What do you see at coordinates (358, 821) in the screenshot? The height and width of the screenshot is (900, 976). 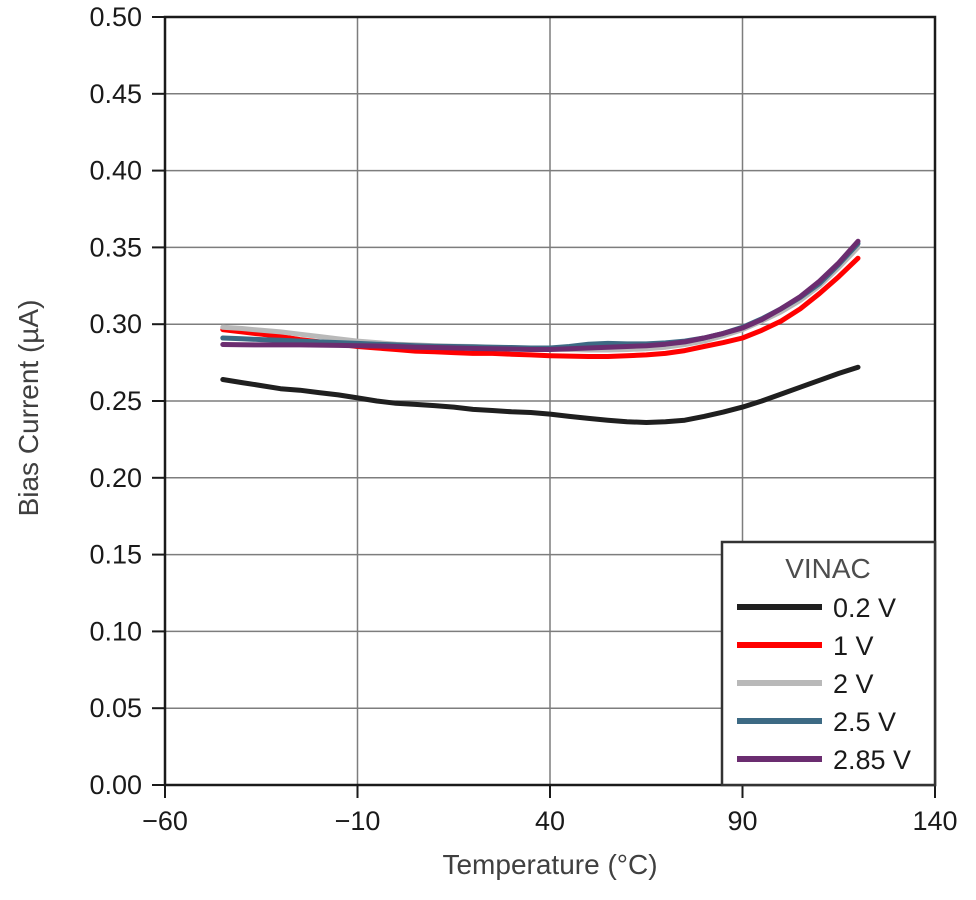 I see `x-tick-label: −10` at bounding box center [358, 821].